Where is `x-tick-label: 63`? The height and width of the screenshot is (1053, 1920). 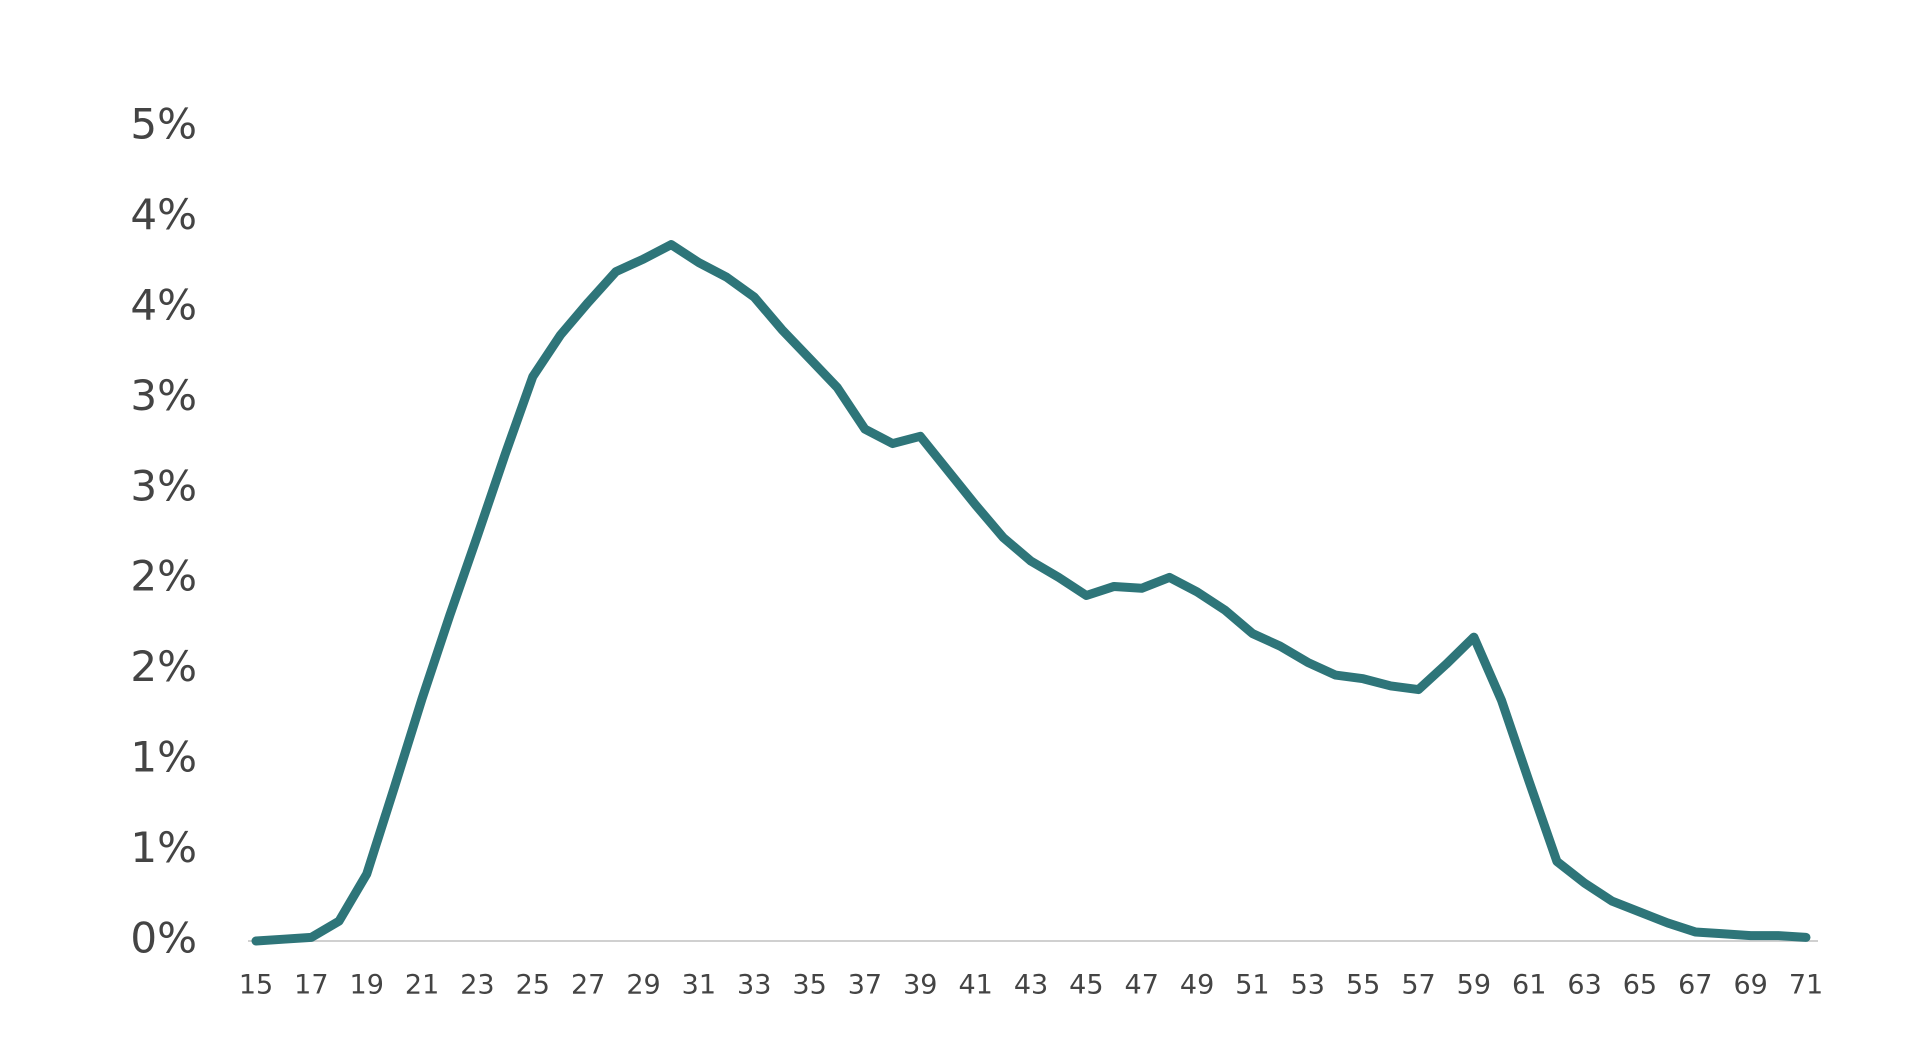 x-tick-label: 63 is located at coordinates (1584, 985).